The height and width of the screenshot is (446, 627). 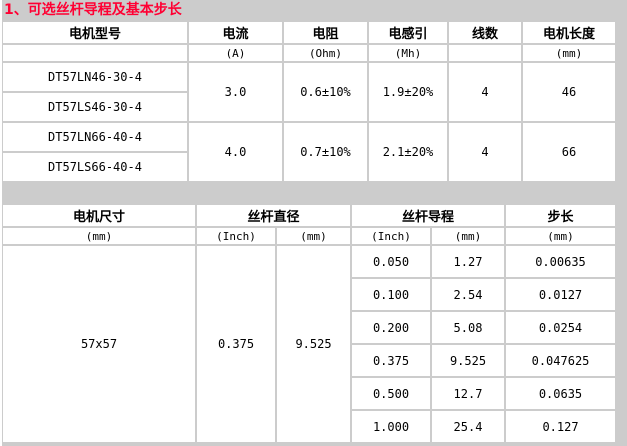 I want to click on col-header-motor-size: 电机尺寸, so click(x=99, y=215).